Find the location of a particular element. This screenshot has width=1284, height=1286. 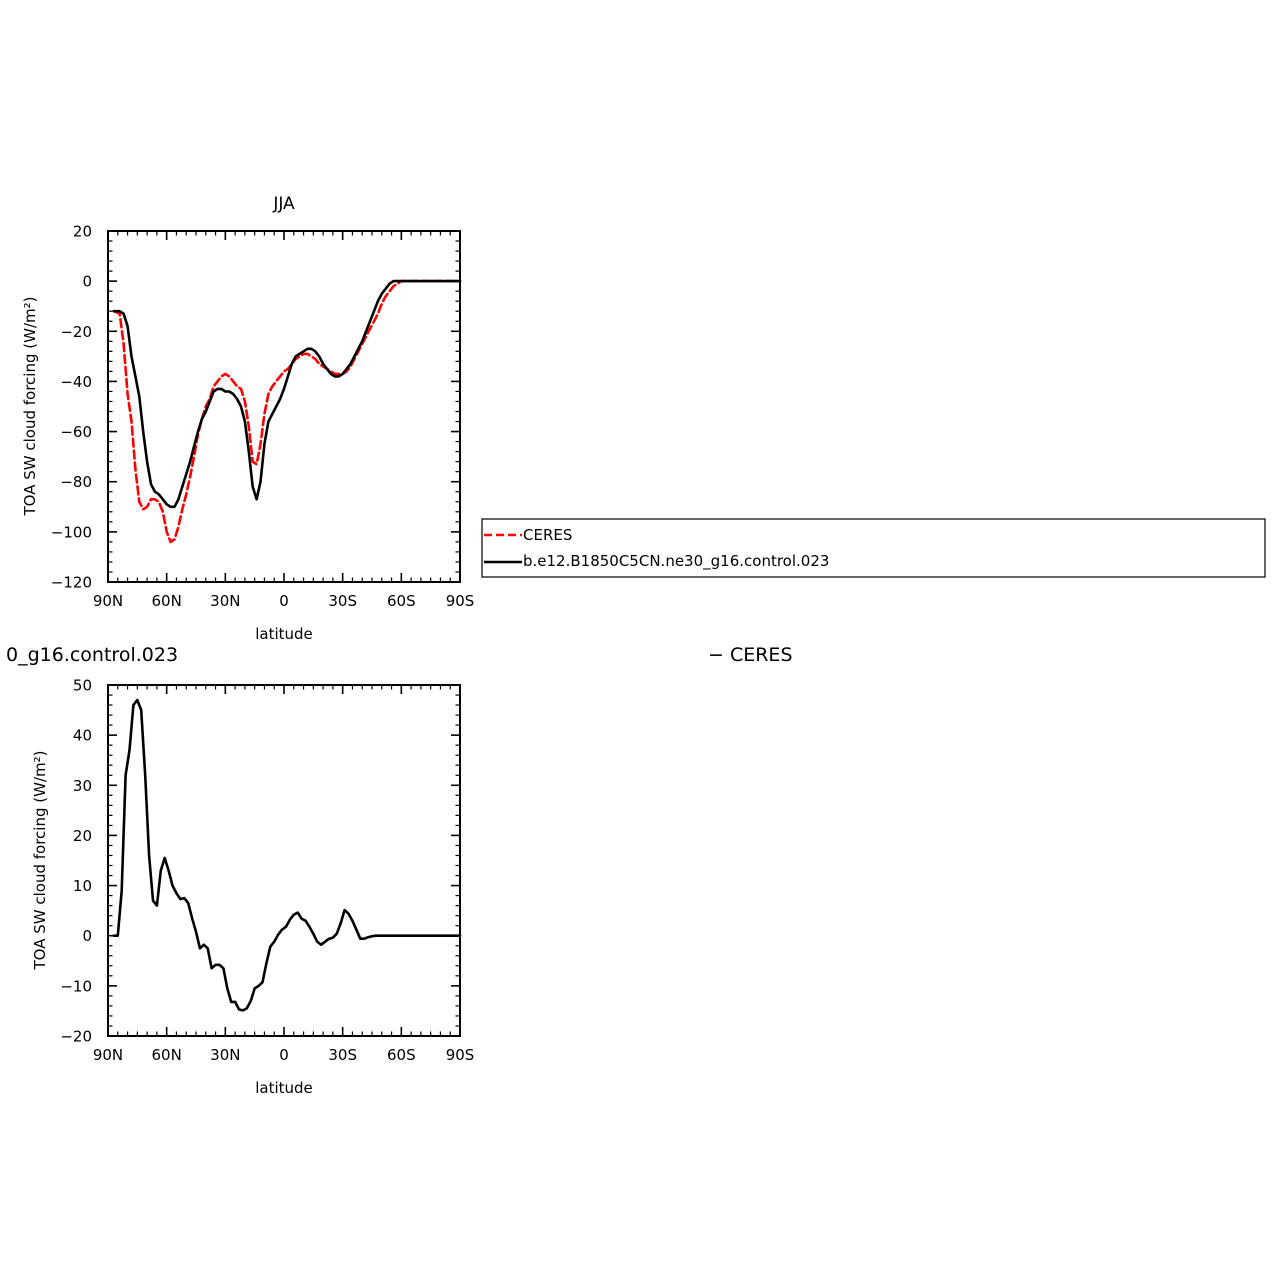

panel-top-x-ticks is located at coordinates (284, 406).